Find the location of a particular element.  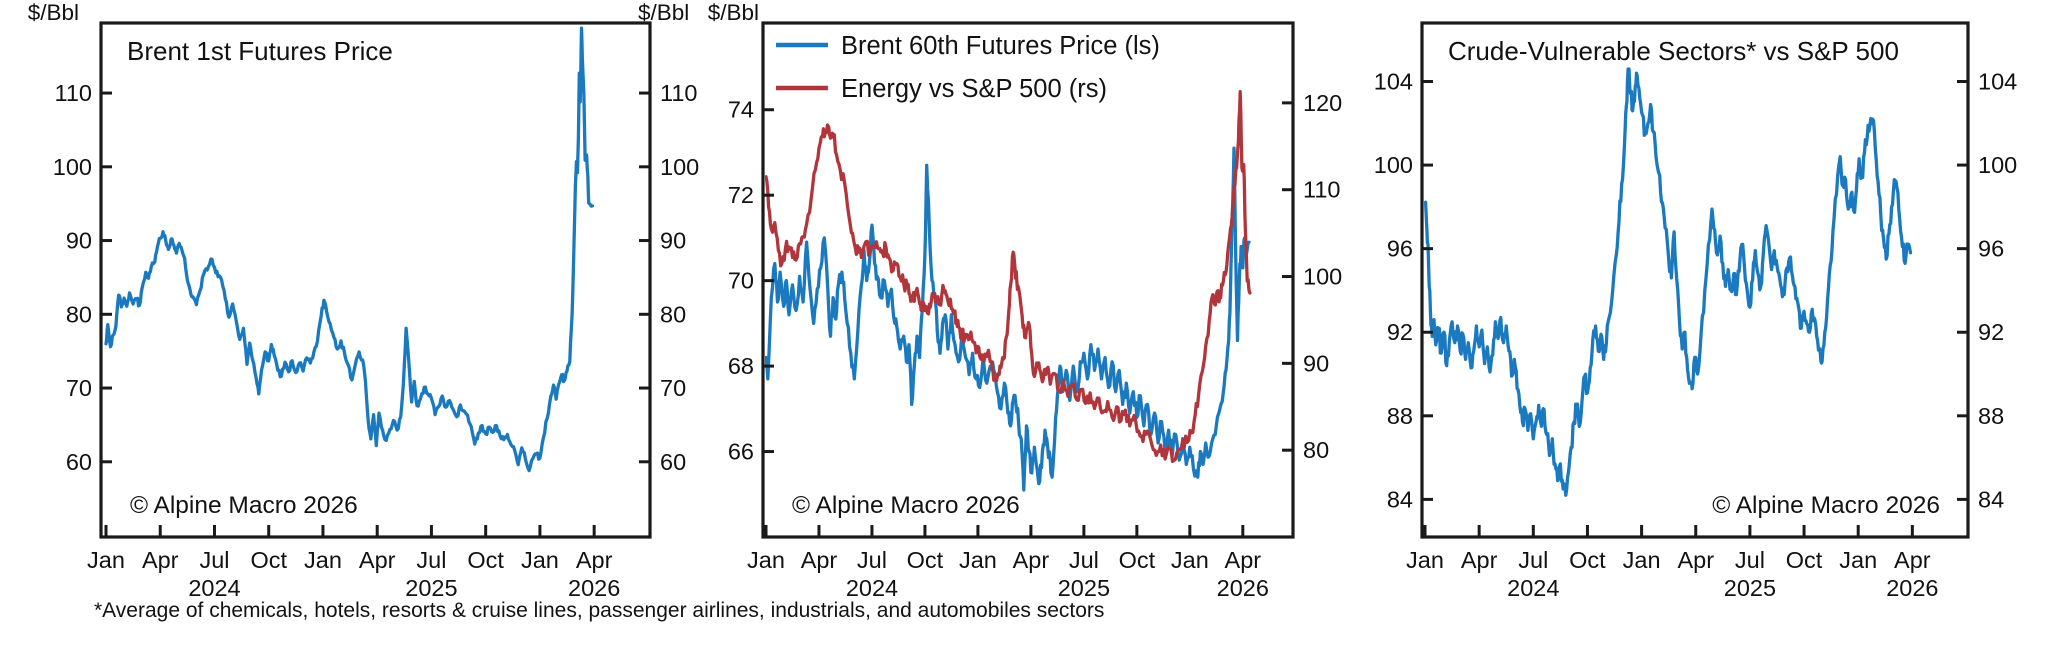

y-tick-label-left: 96 is located at coordinates (1400, 249).